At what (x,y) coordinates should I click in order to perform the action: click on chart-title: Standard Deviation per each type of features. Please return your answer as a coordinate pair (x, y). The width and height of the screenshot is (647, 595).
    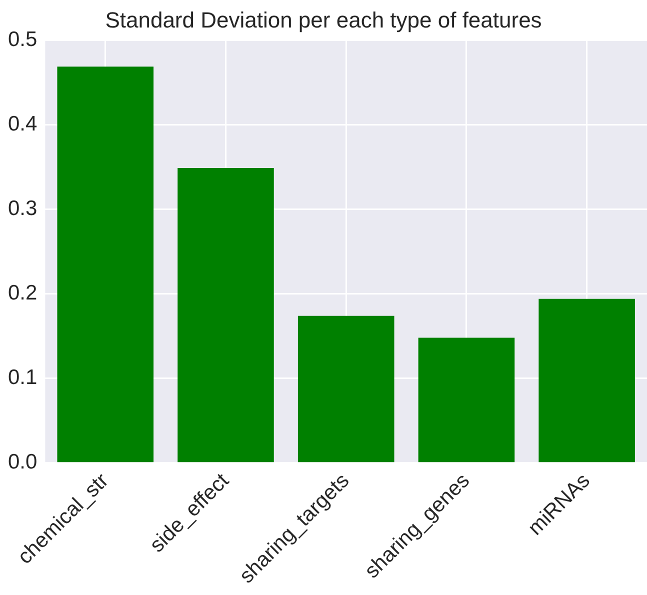
    Looking at the image, I should click on (323, 19).